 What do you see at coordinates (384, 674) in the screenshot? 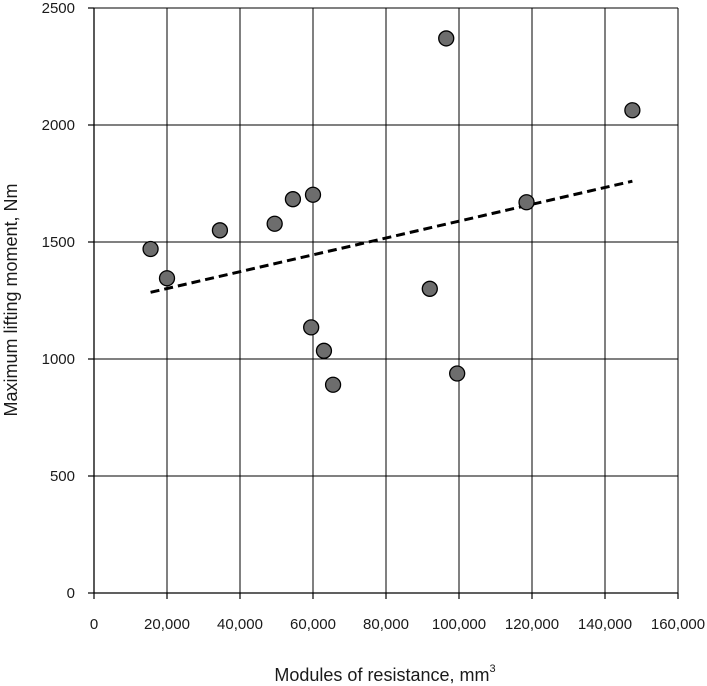
I see `x-axis-title: Modules of resistance, mm3` at bounding box center [384, 674].